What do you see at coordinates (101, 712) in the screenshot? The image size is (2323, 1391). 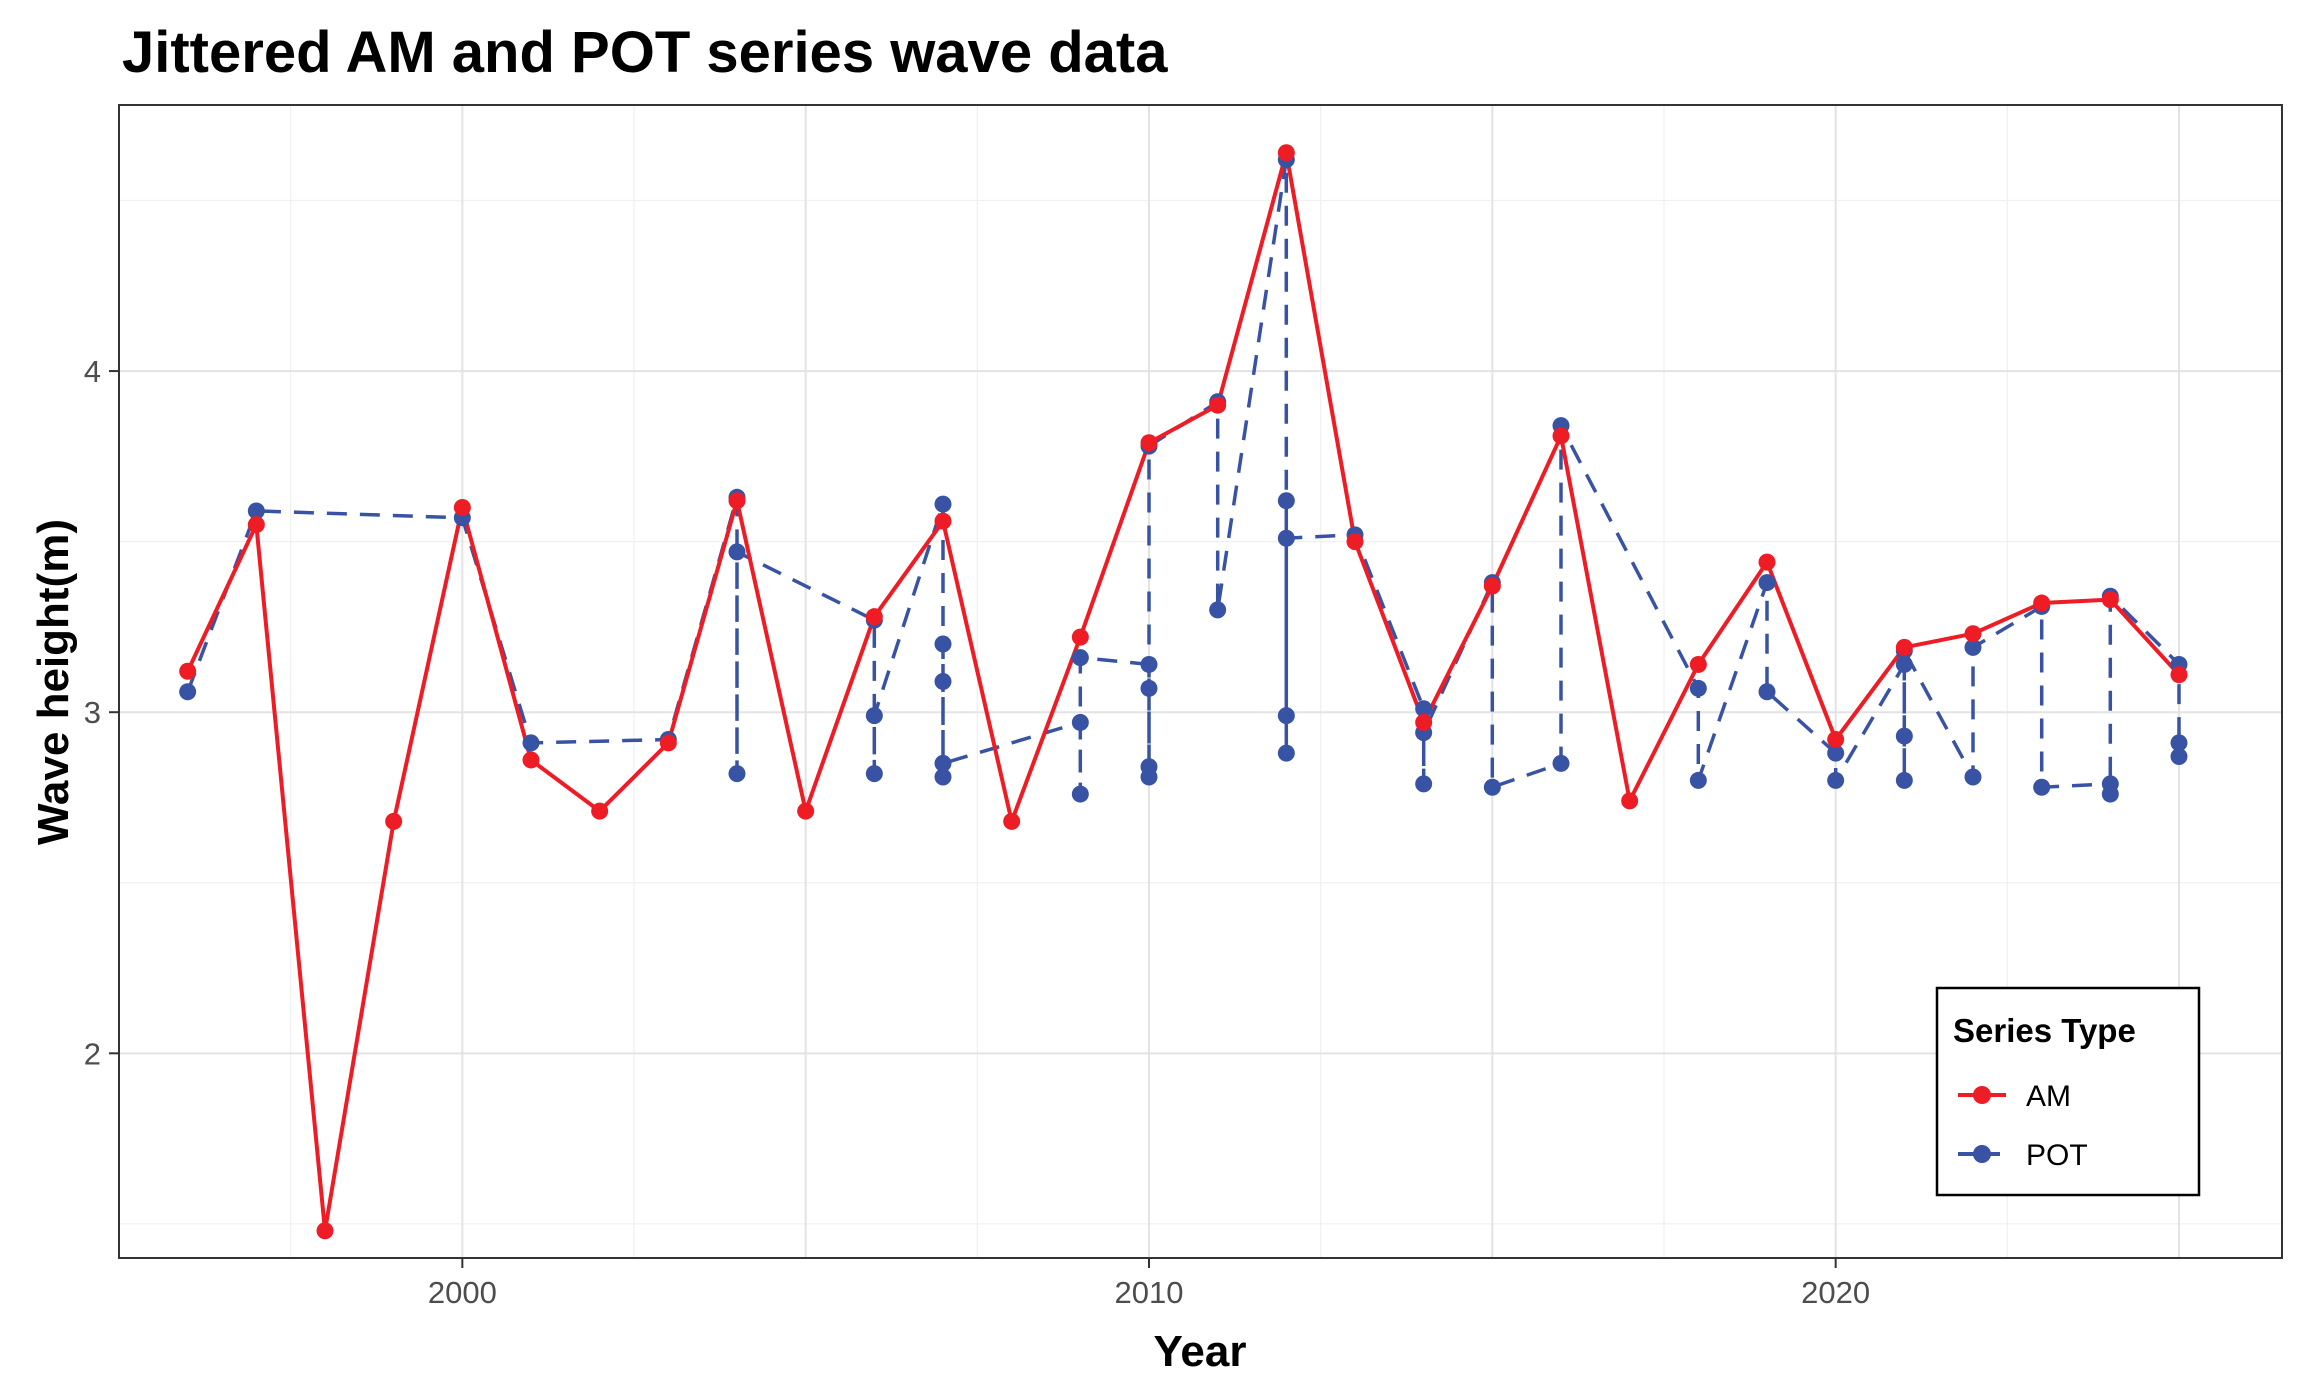 I see `y-axis-ticks: 2 3 4` at bounding box center [101, 712].